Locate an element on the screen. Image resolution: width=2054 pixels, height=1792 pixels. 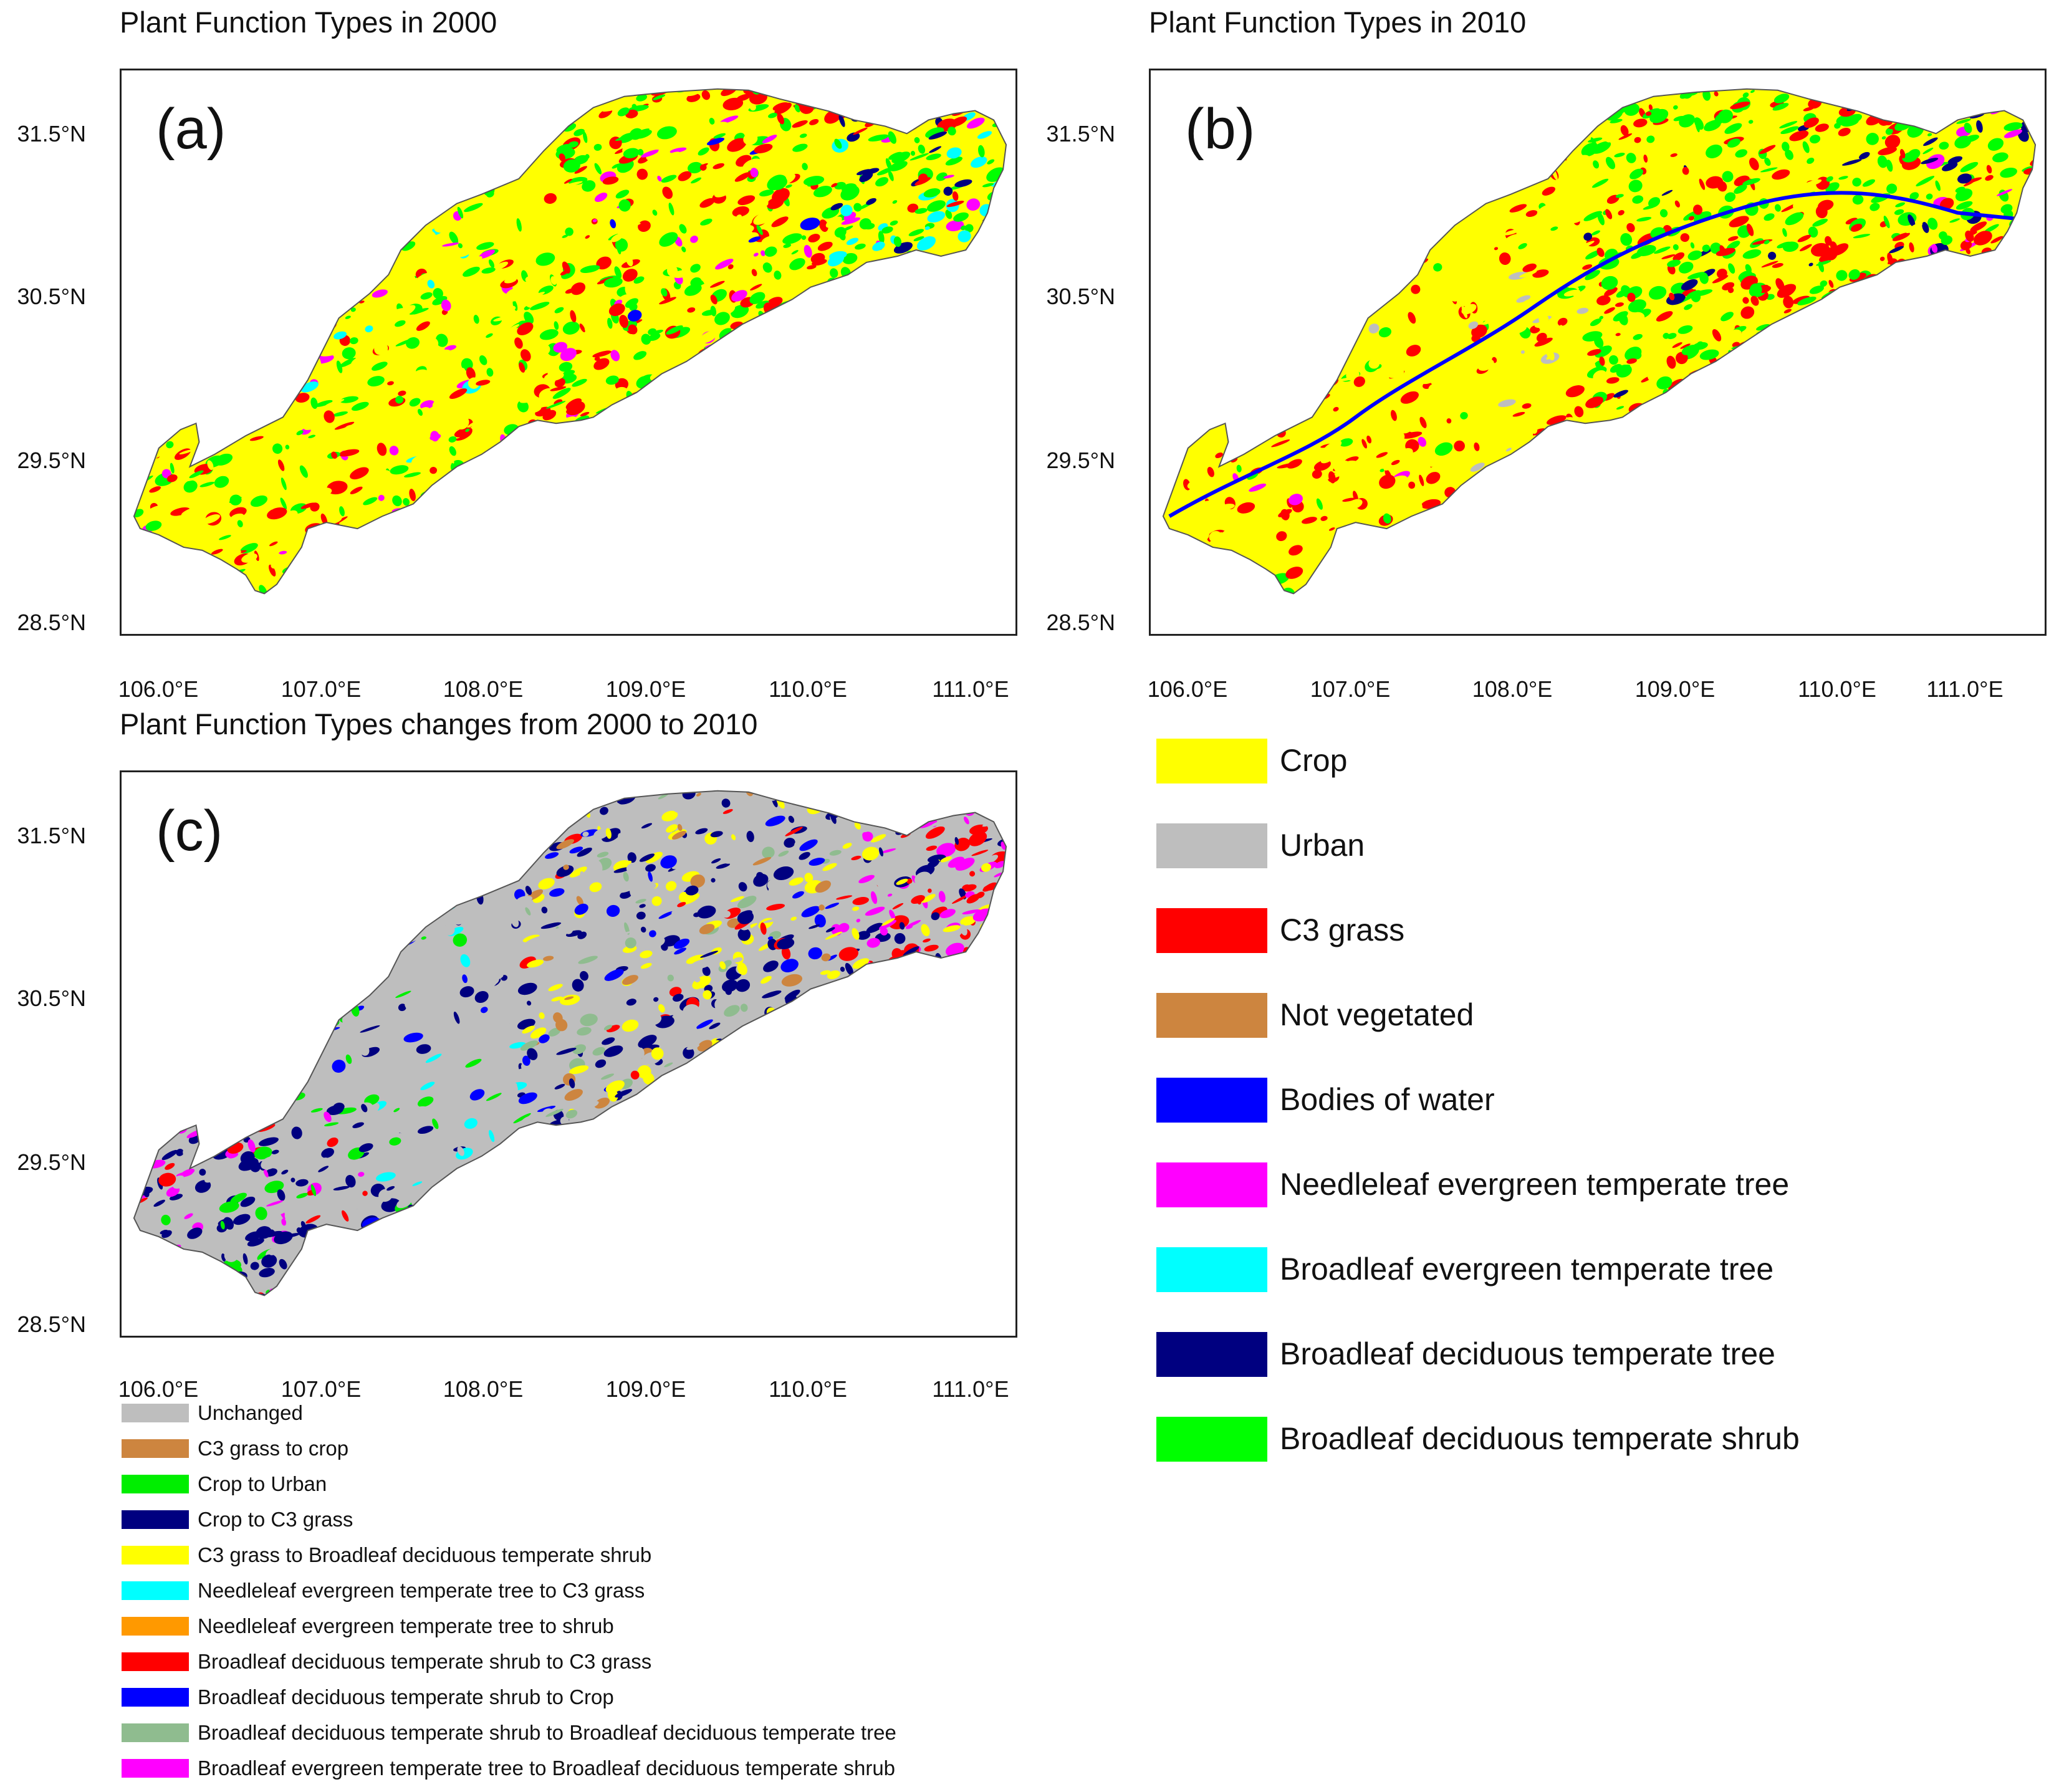
lat-tick-c-285: 28.5°N is located at coordinates (43, 1324).